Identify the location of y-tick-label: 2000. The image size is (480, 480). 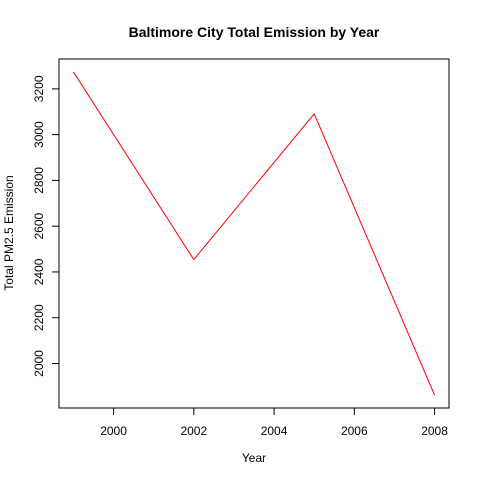
(39, 363).